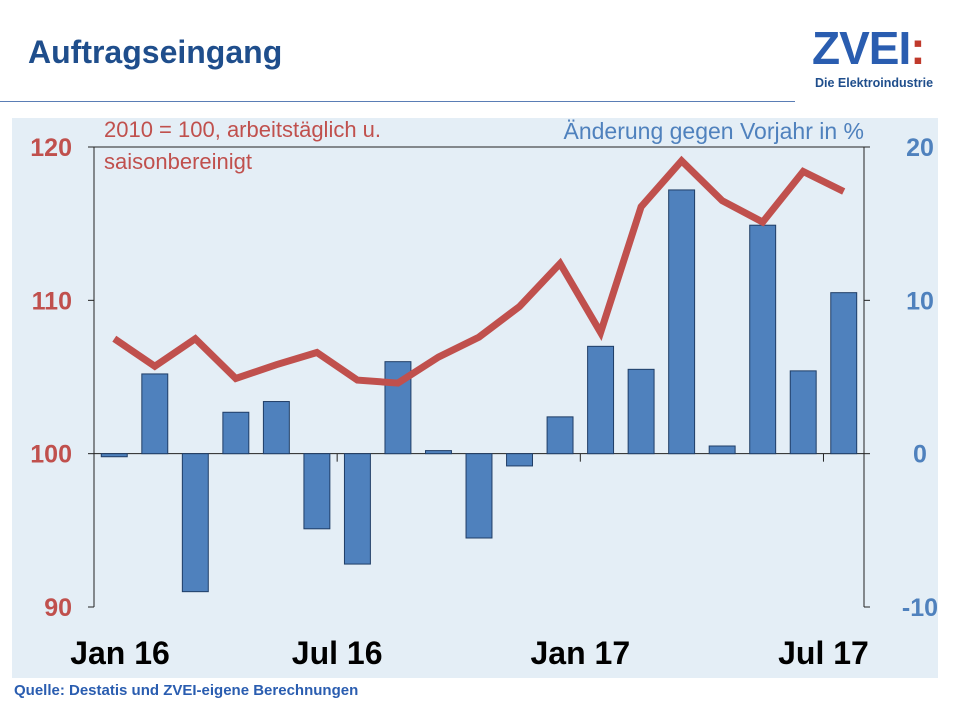 The image size is (960, 720). I want to click on title-divider, so click(397, 101).